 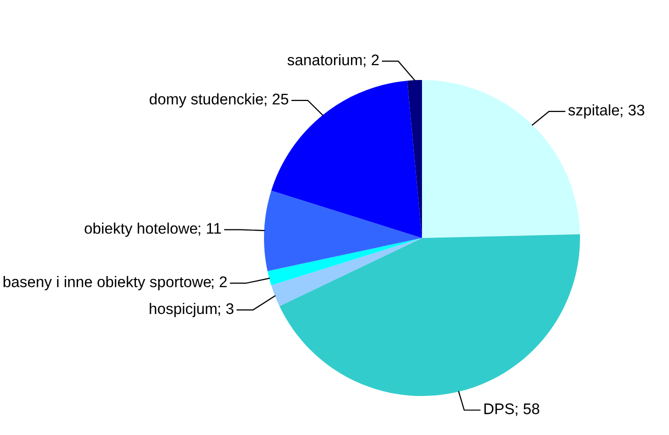 I want to click on slice-label: domy studenckie, so click(x=207, y=100).